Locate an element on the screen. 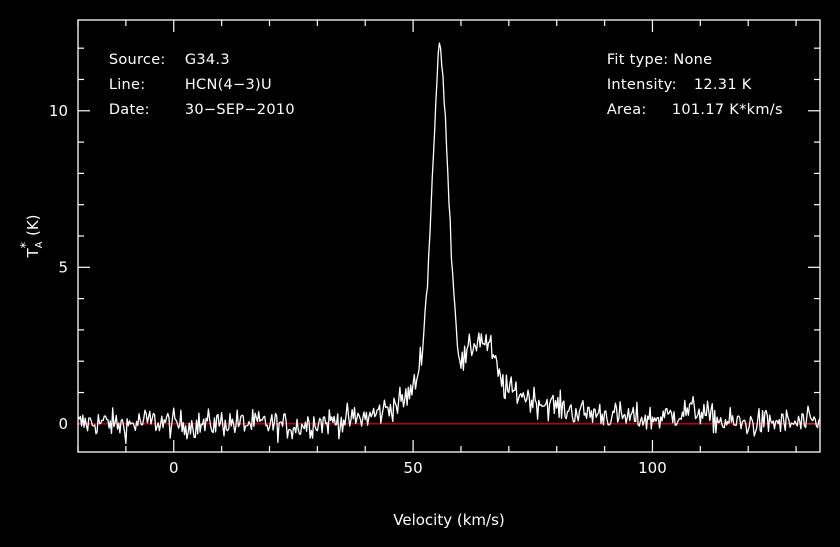 The width and height of the screenshot is (840, 547). info-intensity-value: 12.31 K is located at coordinates (722, 85).